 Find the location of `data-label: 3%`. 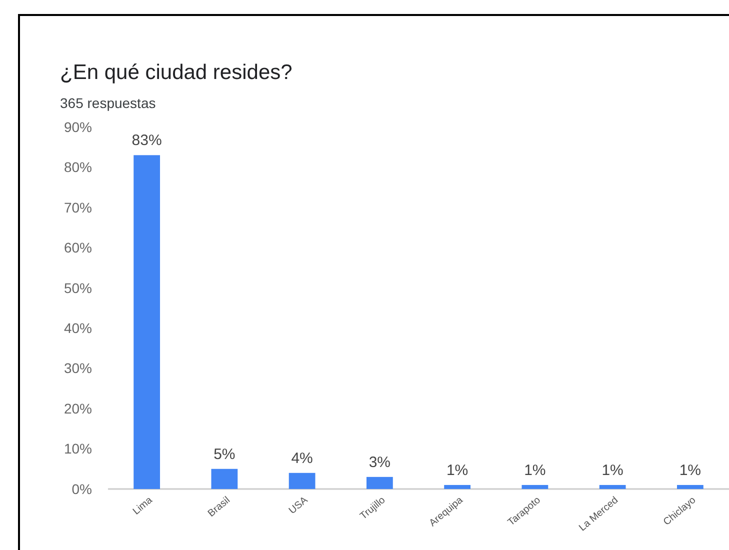

data-label: 3% is located at coordinates (379, 462).